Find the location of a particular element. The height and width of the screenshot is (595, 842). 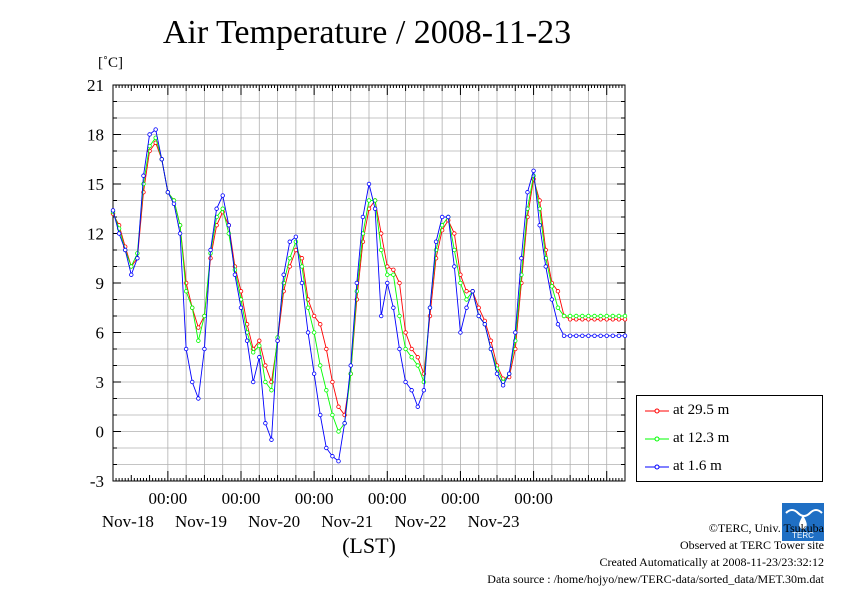

legend-label-12-3m: at 12.3 m is located at coordinates (701, 438).